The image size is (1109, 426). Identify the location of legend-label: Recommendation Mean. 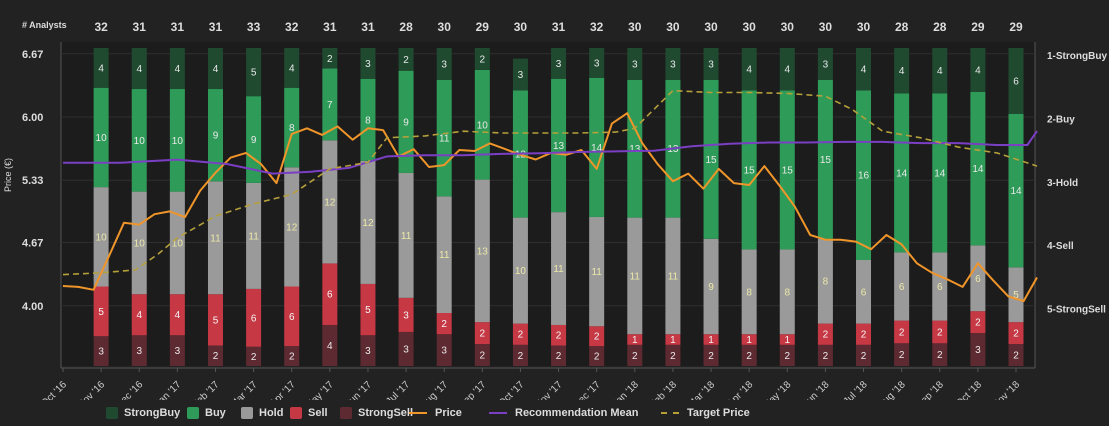
(577, 413).